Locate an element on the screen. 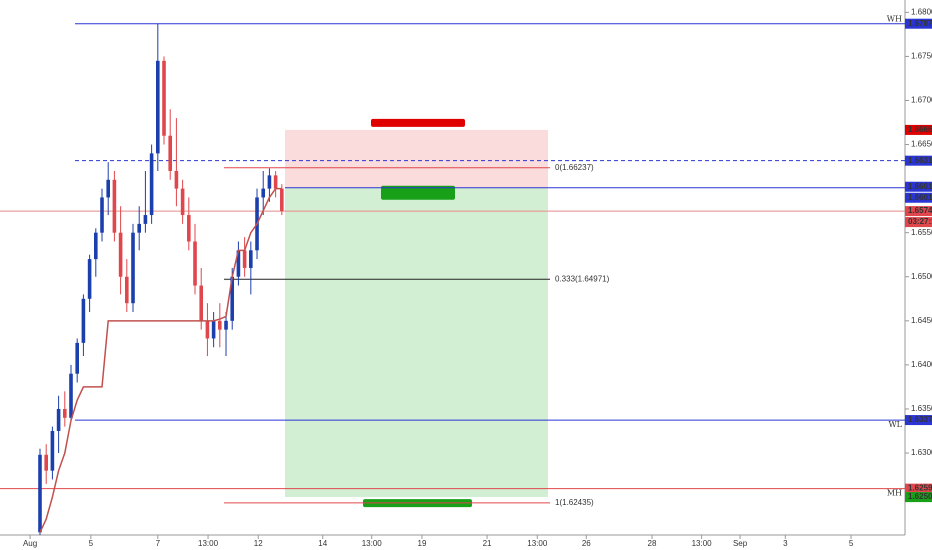 The image size is (932, 550). x-tick-label: 28 is located at coordinates (652, 543).